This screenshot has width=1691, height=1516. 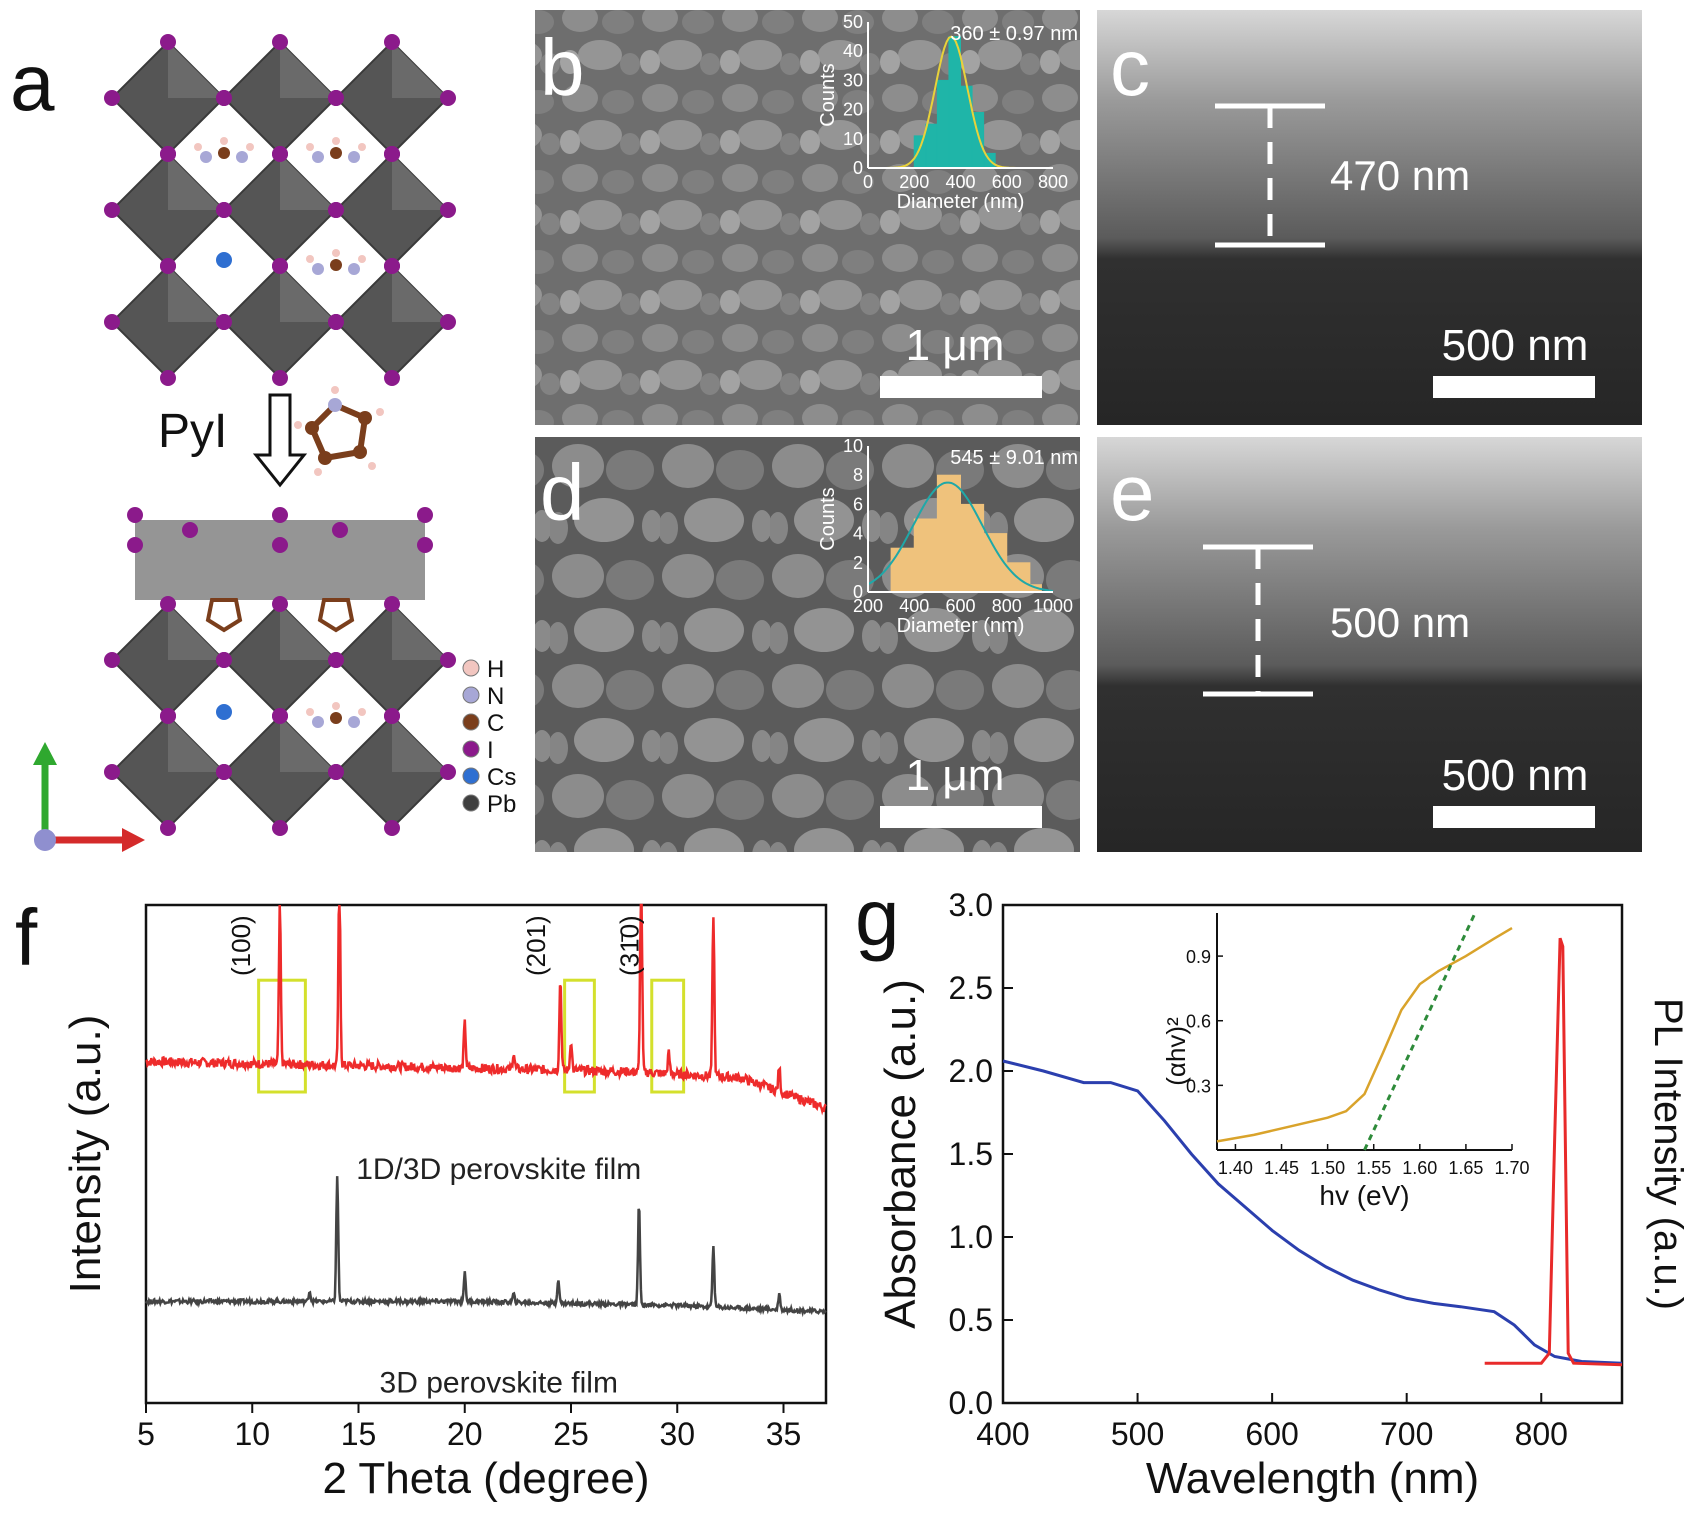 I want to click on scale-bar-e, so click(x=1514, y=817).